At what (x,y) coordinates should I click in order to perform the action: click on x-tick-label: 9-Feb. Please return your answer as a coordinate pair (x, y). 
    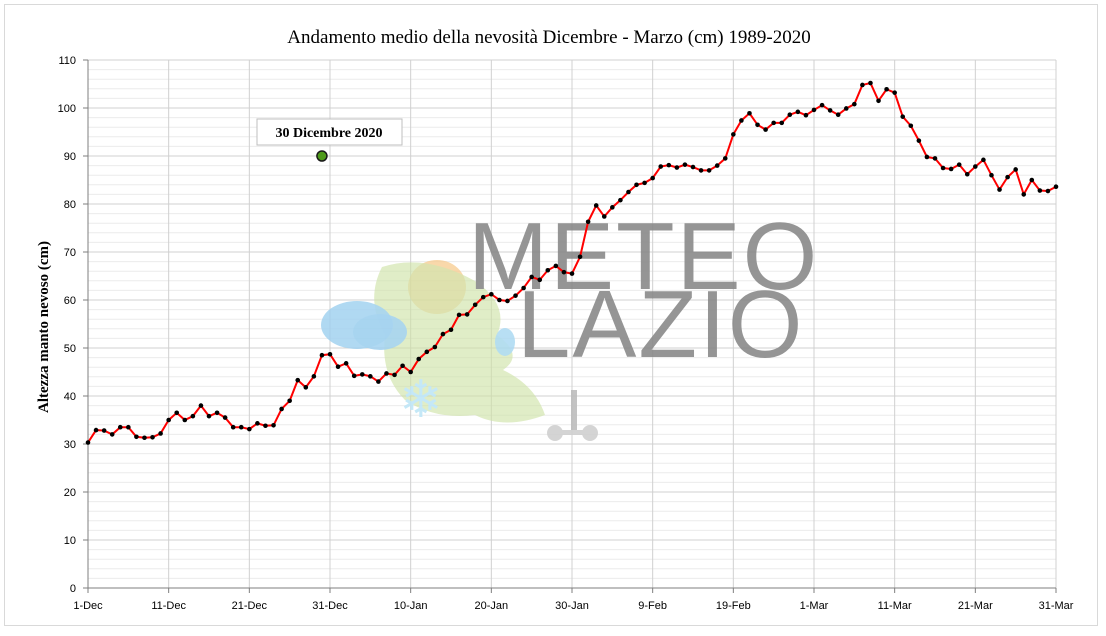
    Looking at the image, I should click on (652, 606).